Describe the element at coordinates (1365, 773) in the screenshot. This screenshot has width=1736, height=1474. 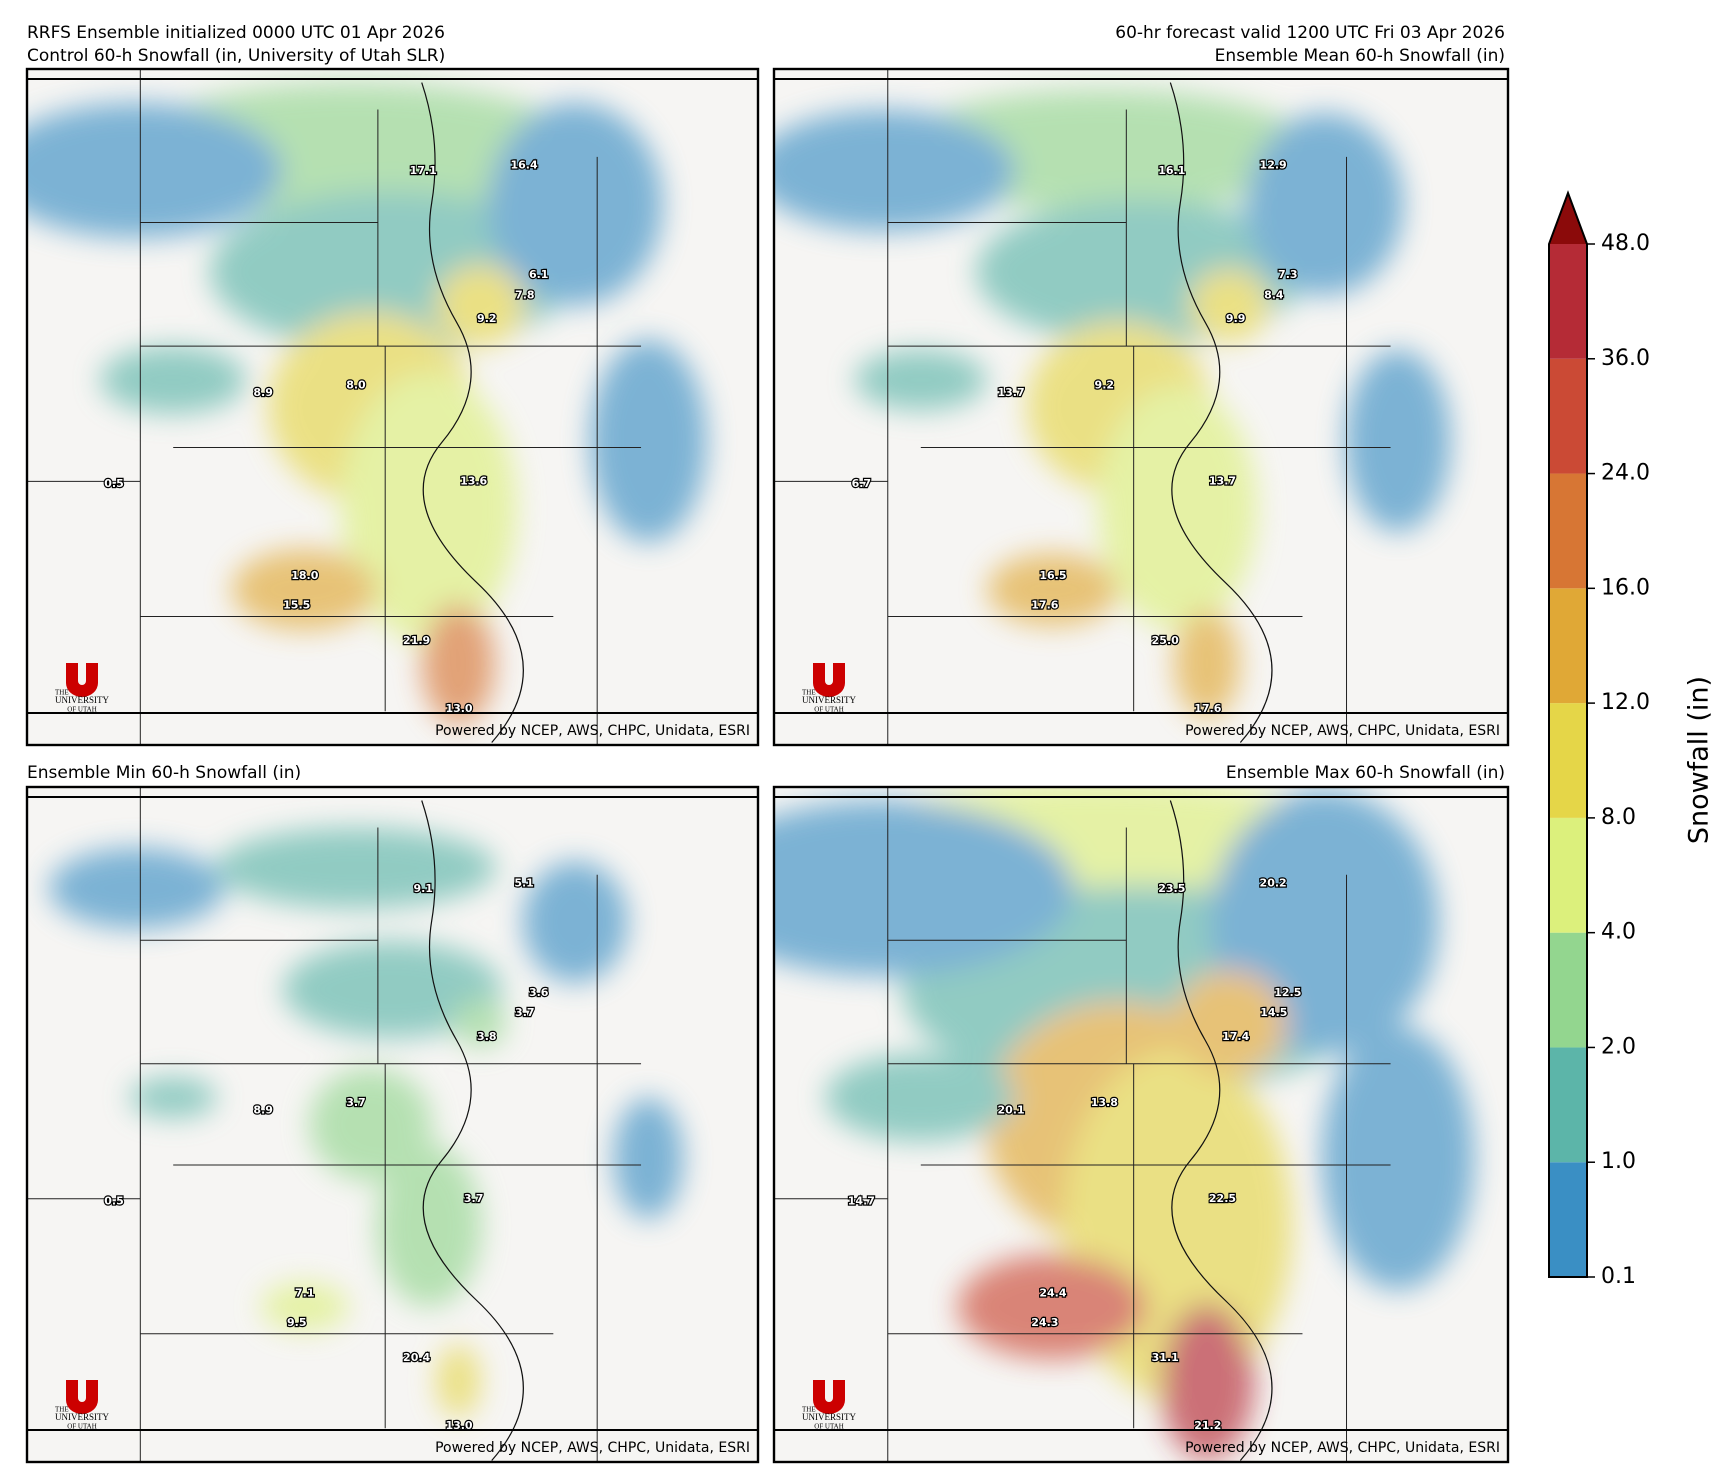
I see `panel-title: Ensemble Max 60-h Snowfall (in)` at that location.